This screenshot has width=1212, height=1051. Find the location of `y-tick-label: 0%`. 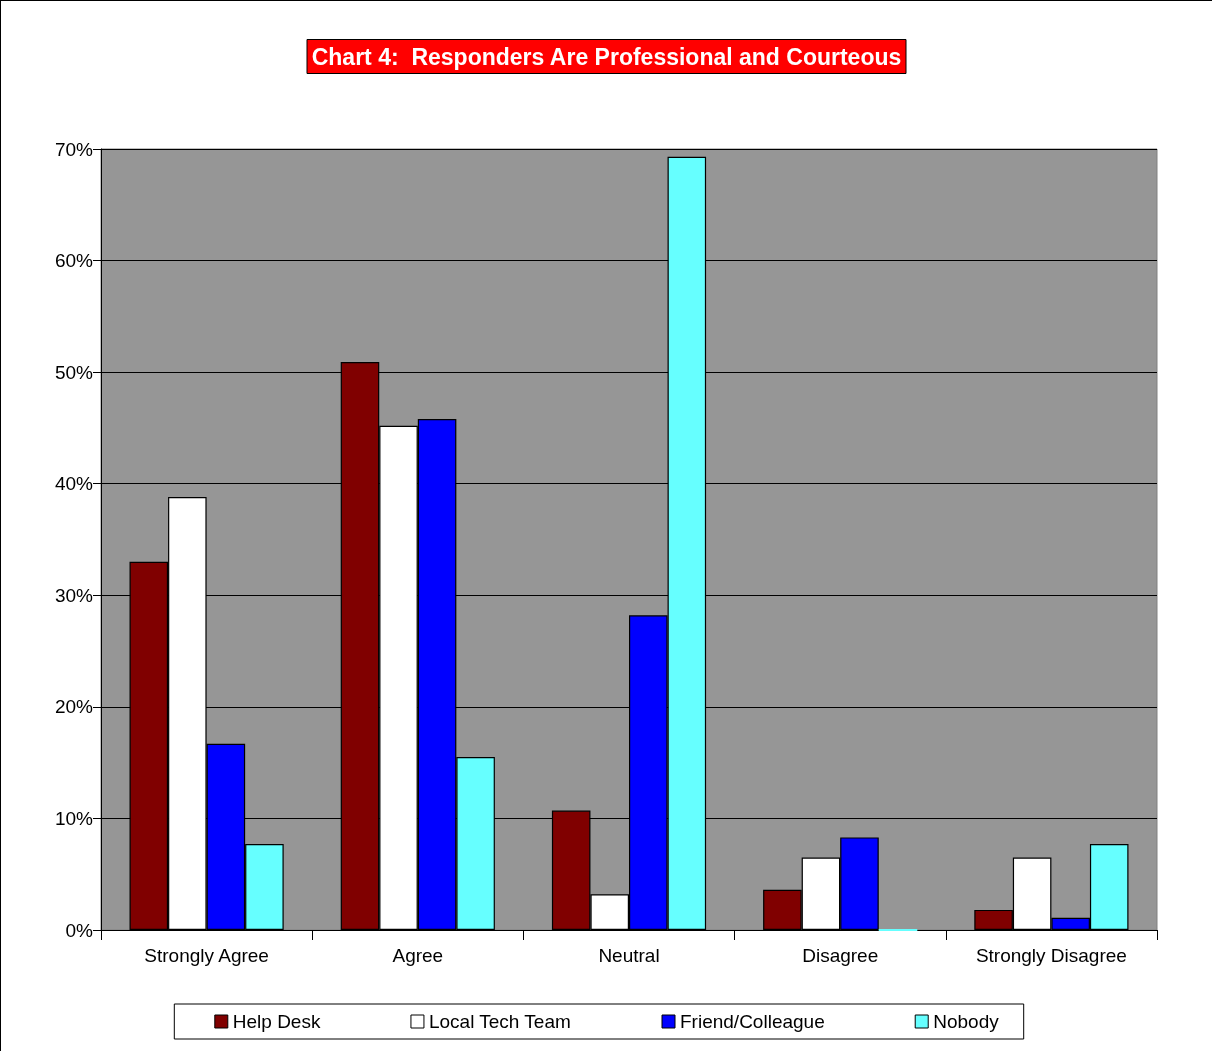

y-tick-label: 0% is located at coordinates (79, 930).